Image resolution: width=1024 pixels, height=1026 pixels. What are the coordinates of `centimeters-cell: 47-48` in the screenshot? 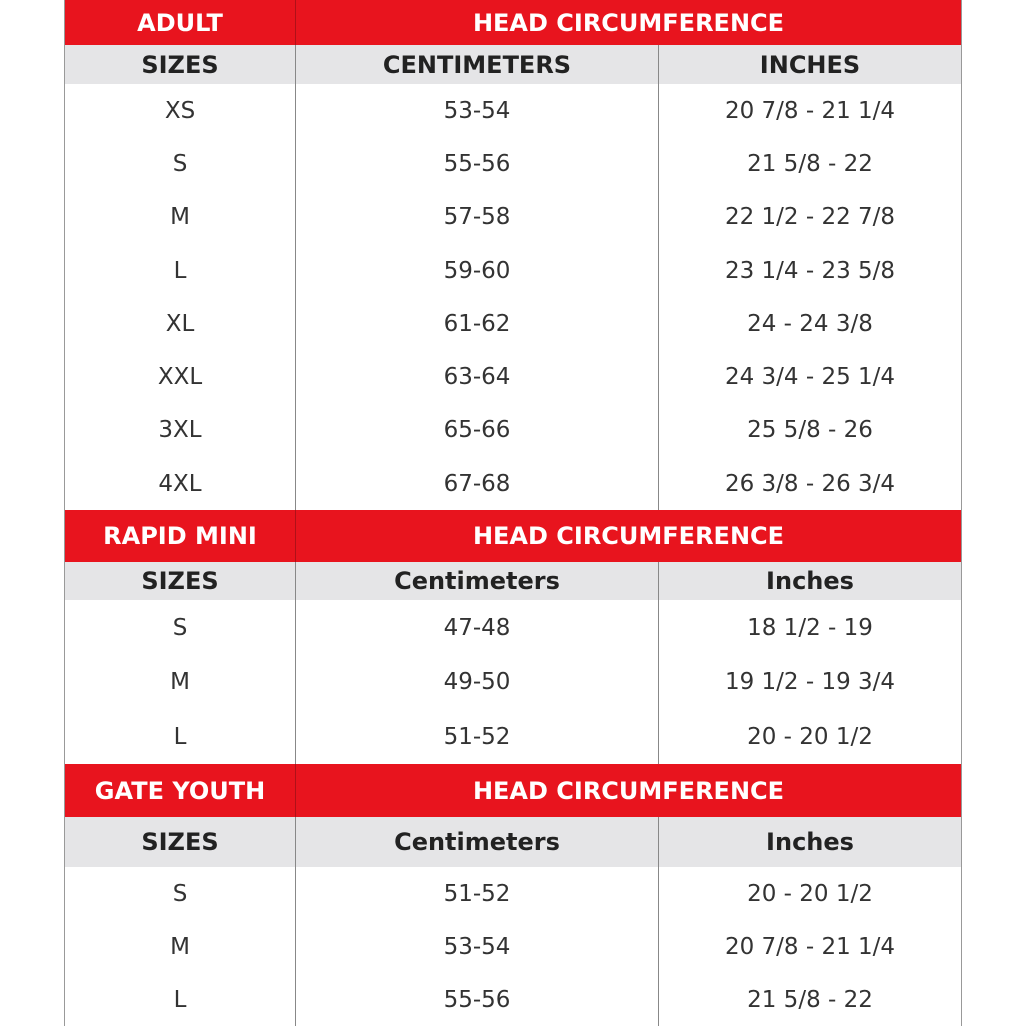 It's located at (477, 628).